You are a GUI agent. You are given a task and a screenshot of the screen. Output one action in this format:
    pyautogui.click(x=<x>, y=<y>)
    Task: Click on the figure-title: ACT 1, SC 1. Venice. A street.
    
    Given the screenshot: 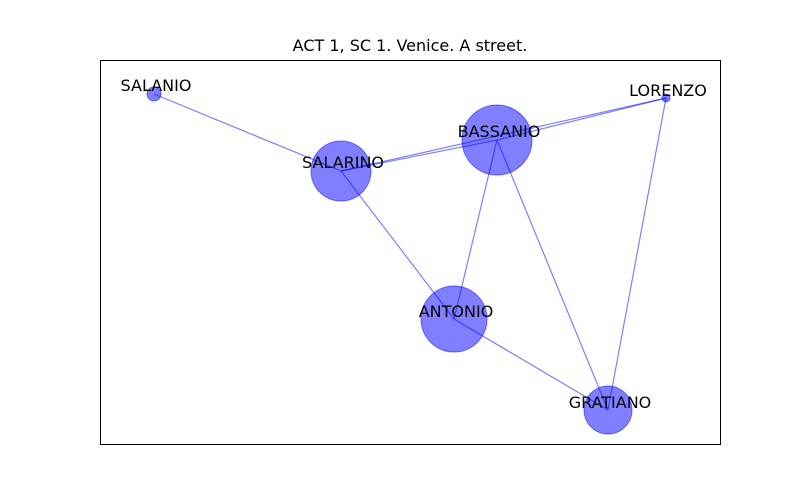 What is the action you would take?
    pyautogui.click(x=410, y=45)
    